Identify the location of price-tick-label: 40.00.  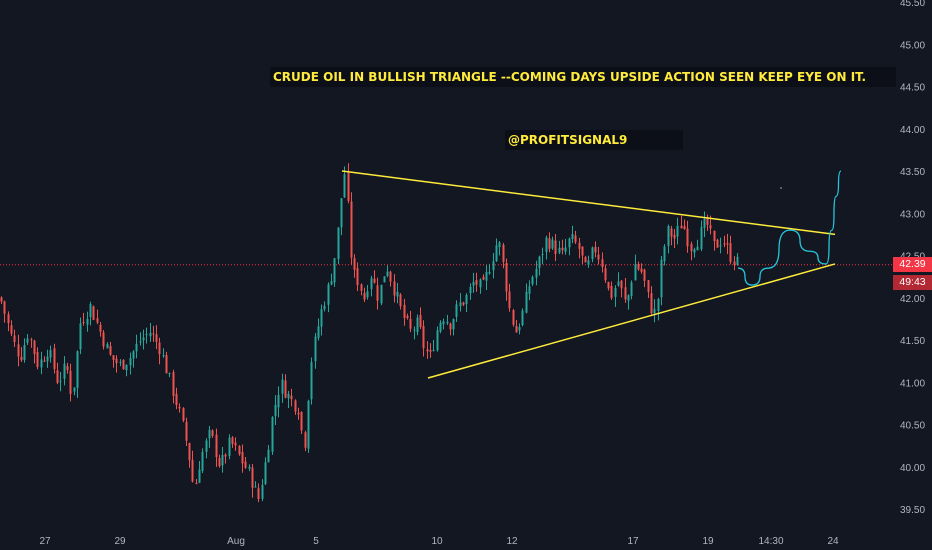
(912, 468).